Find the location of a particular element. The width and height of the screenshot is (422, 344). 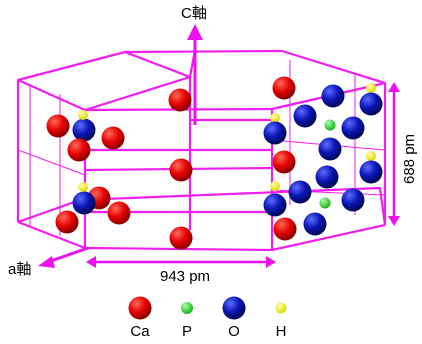

height-dimension-label: 688 pm is located at coordinates (409, 159).